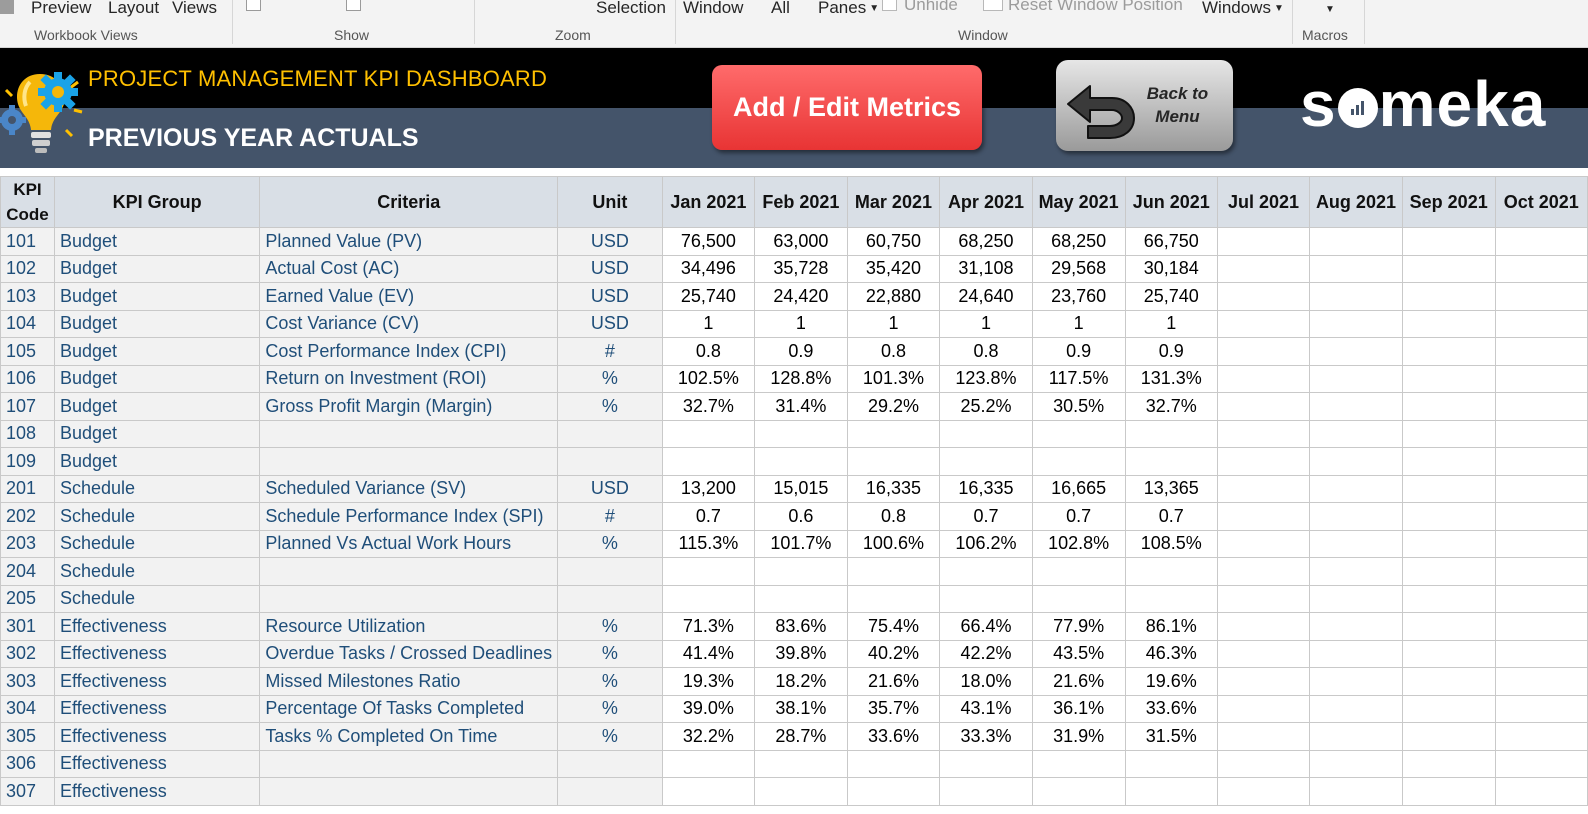 This screenshot has width=1588, height=814. What do you see at coordinates (1144, 105) in the screenshot?
I see `back-to-menu-button: Back to Menu` at bounding box center [1144, 105].